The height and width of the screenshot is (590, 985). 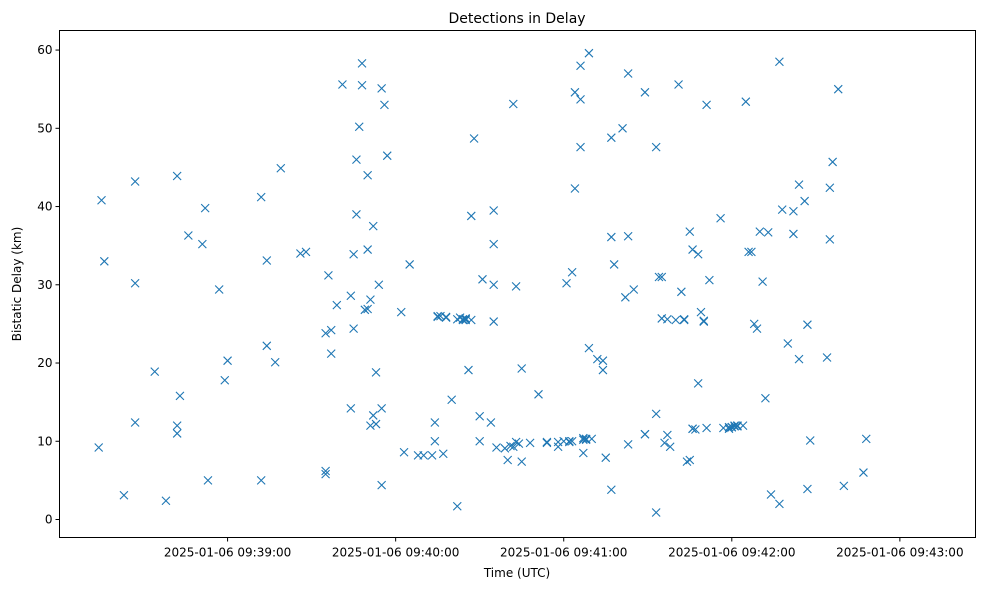 What do you see at coordinates (899, 553) in the screenshot?
I see `x-tick-label: 2025-01-06 09:43:00` at bounding box center [899, 553].